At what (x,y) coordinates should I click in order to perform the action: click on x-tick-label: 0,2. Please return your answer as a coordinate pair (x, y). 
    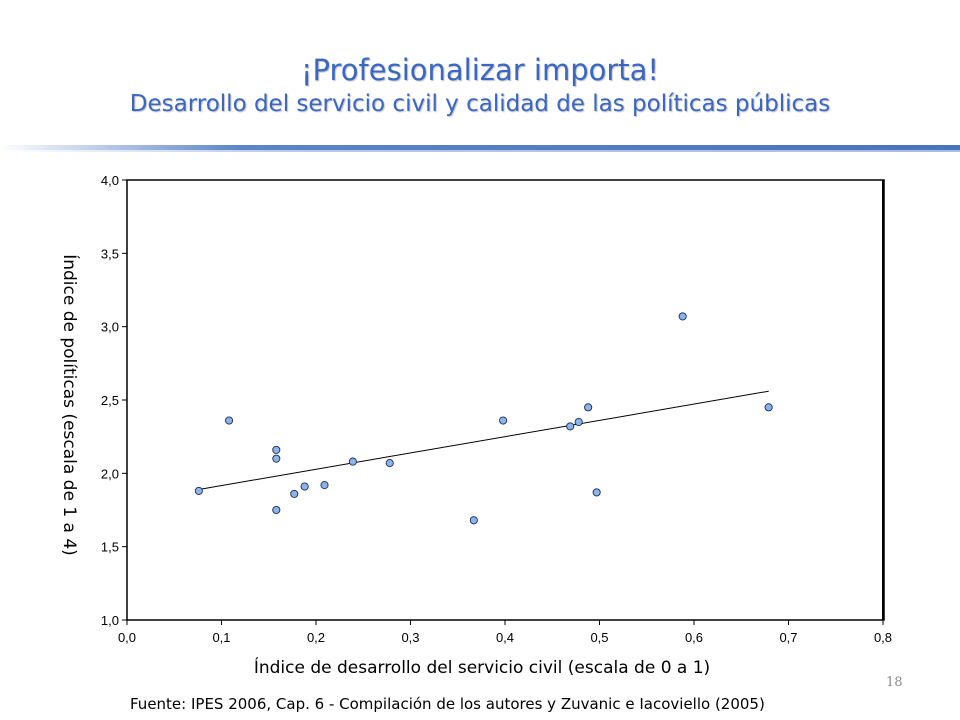
    Looking at the image, I should click on (316, 637).